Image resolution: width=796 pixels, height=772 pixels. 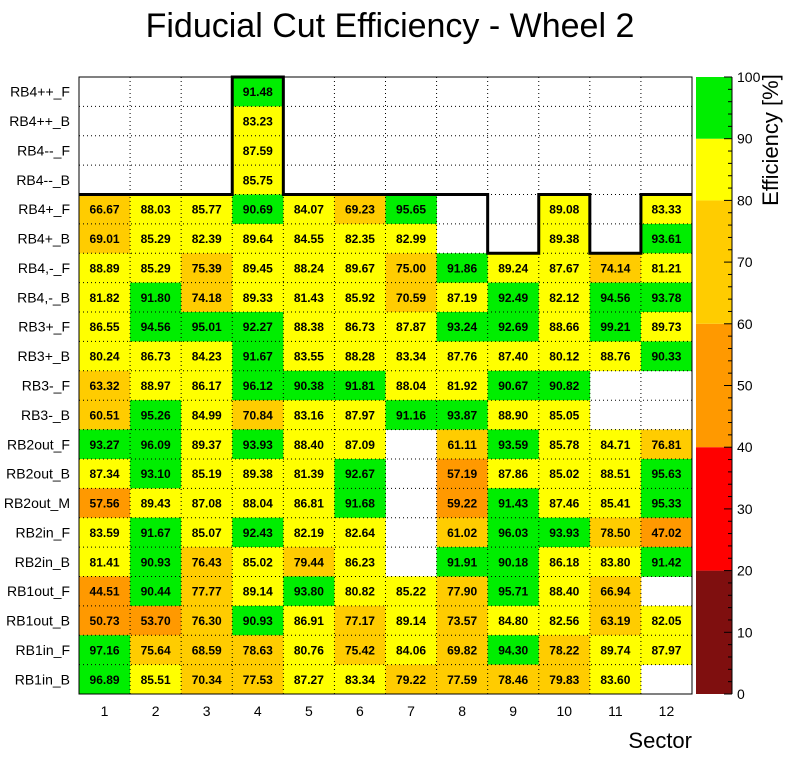 I want to click on cell-value-label: 89.37, so click(x=207, y=445).